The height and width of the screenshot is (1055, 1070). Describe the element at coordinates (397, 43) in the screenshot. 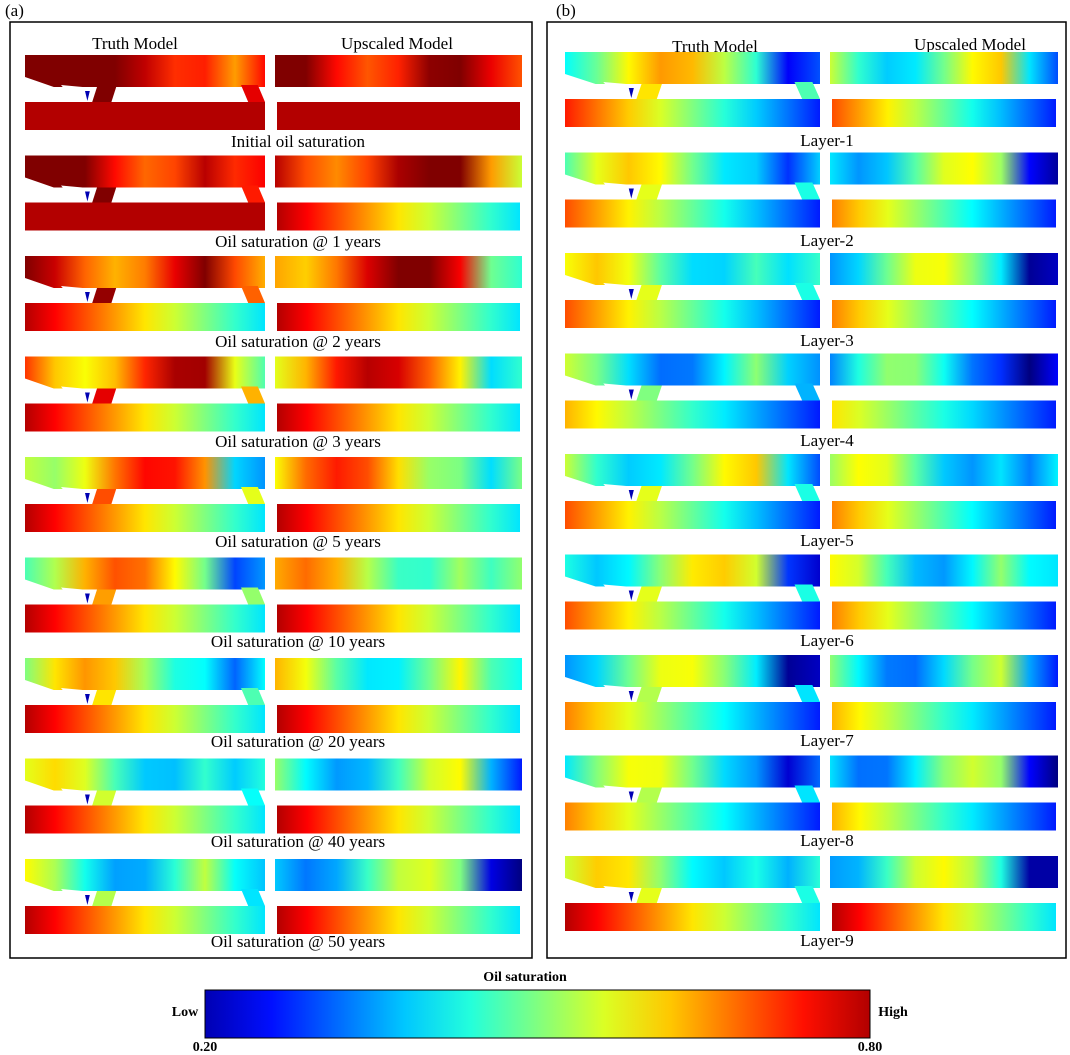

I see `column-header: Upscaled Model` at that location.